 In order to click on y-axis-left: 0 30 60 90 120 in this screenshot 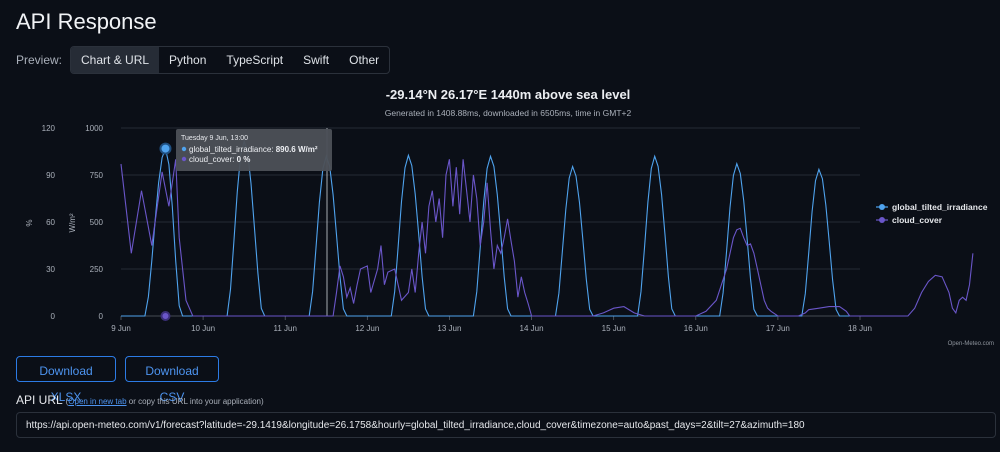, I will do `click(49, 222)`.